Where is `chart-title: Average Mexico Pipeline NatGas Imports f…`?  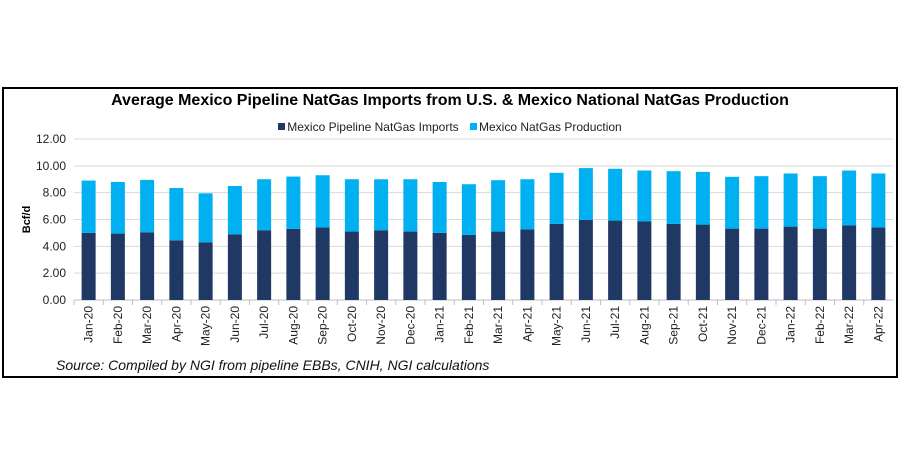
chart-title: Average Mexico Pipeline NatGas Imports f… is located at coordinates (450, 100).